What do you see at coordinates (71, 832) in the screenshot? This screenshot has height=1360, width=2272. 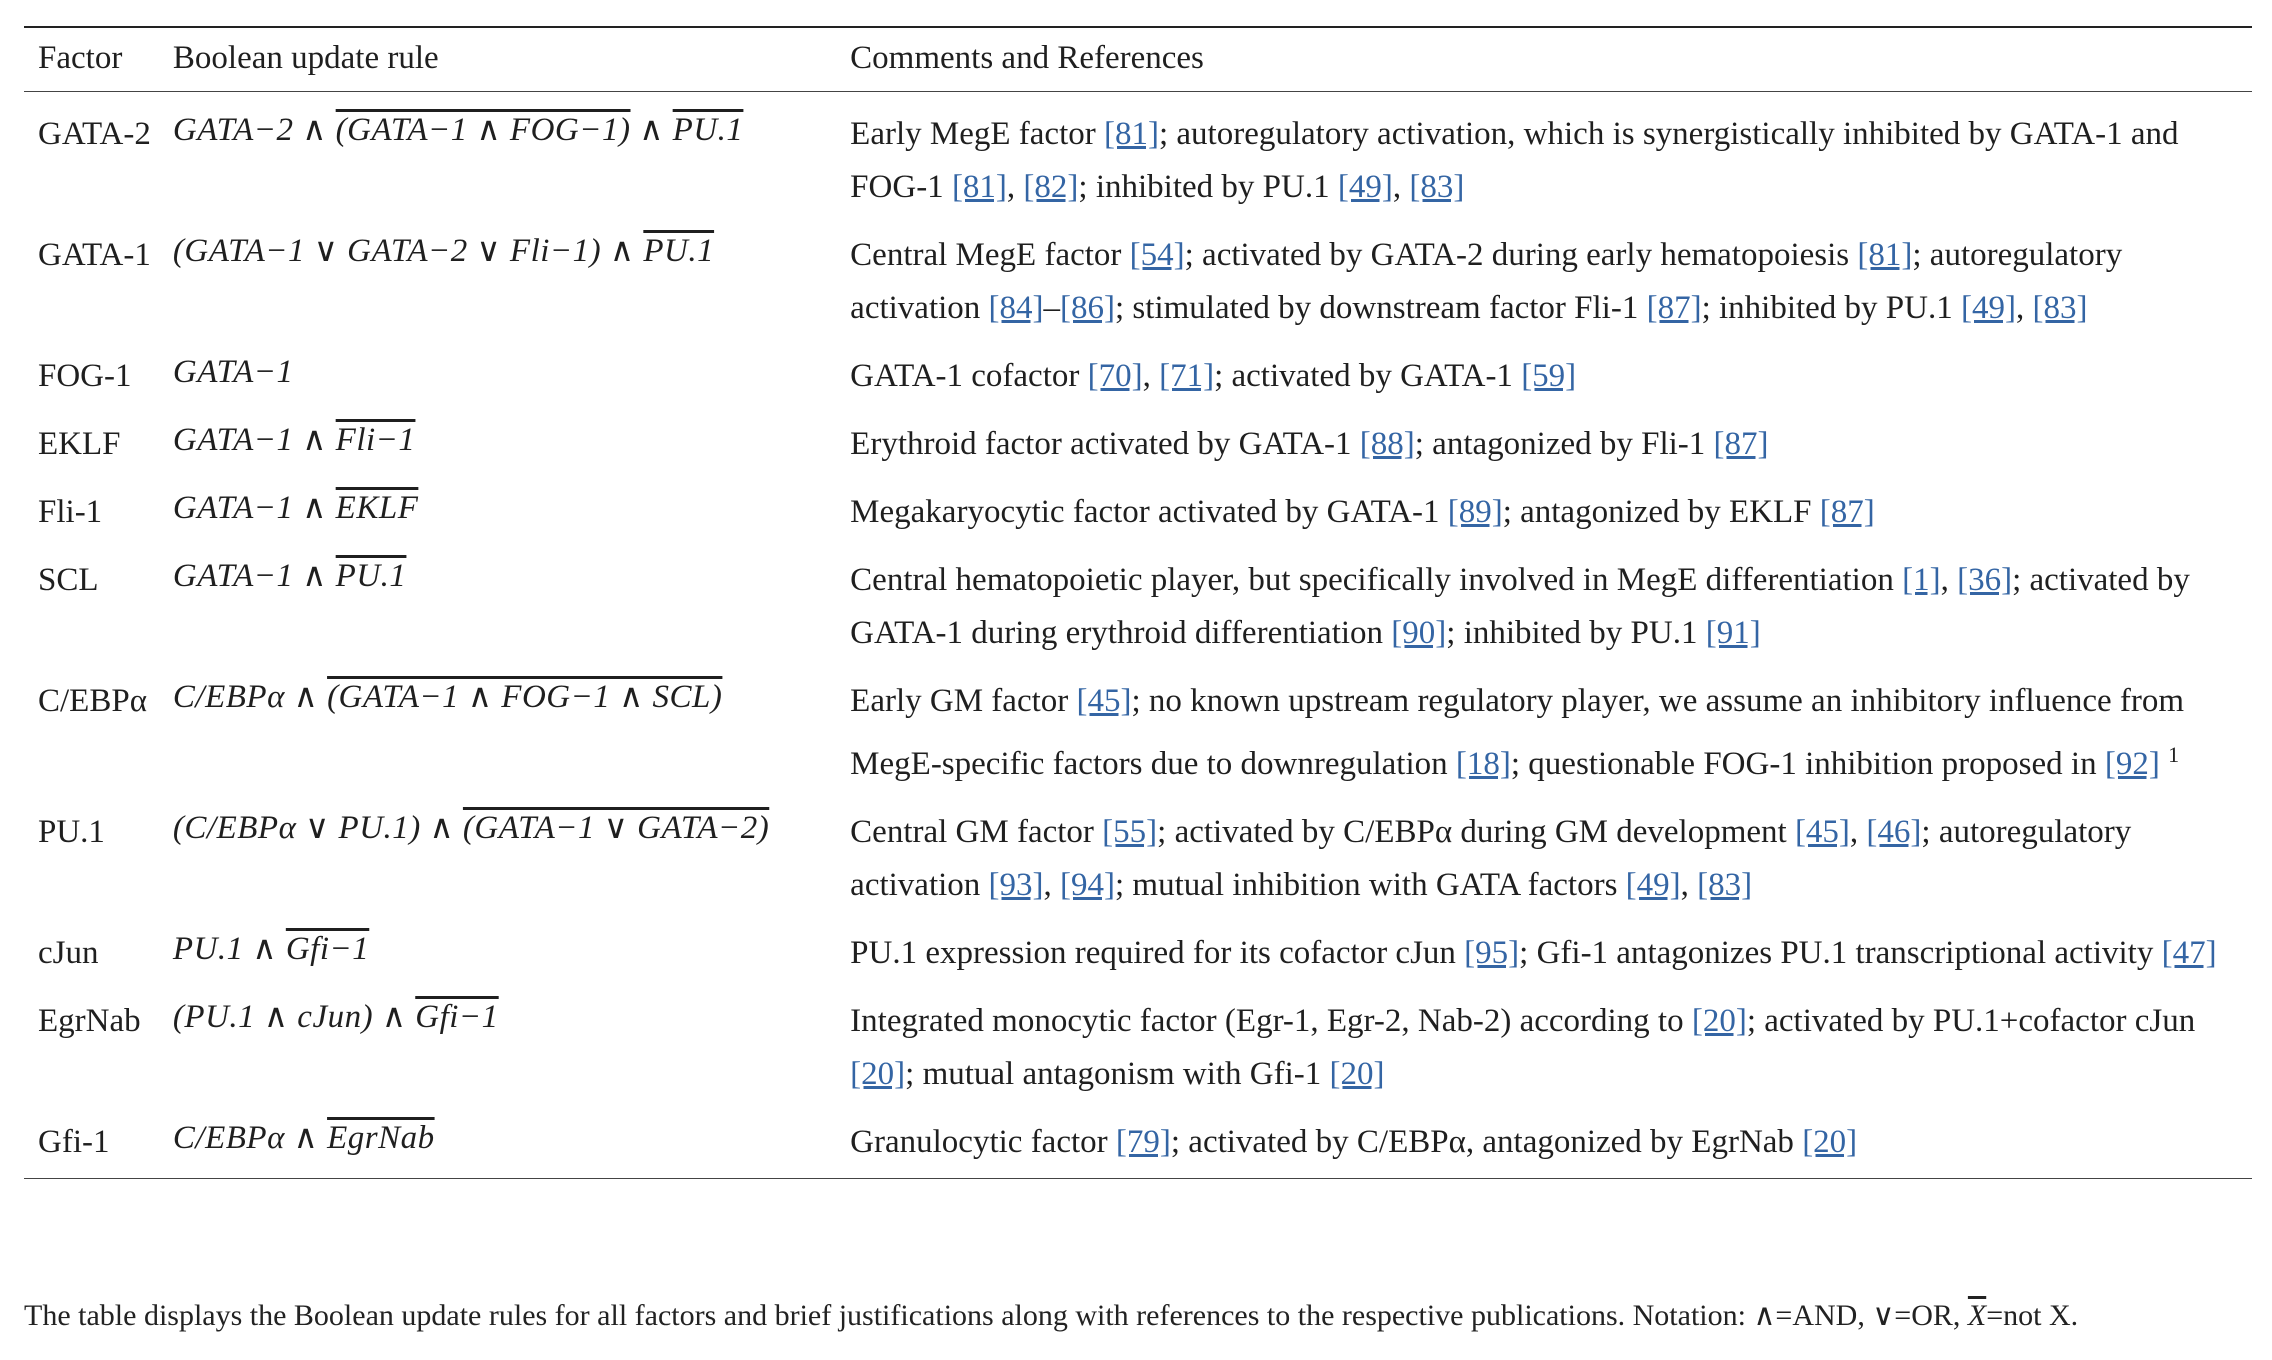 I see `factor-name: PU.1` at bounding box center [71, 832].